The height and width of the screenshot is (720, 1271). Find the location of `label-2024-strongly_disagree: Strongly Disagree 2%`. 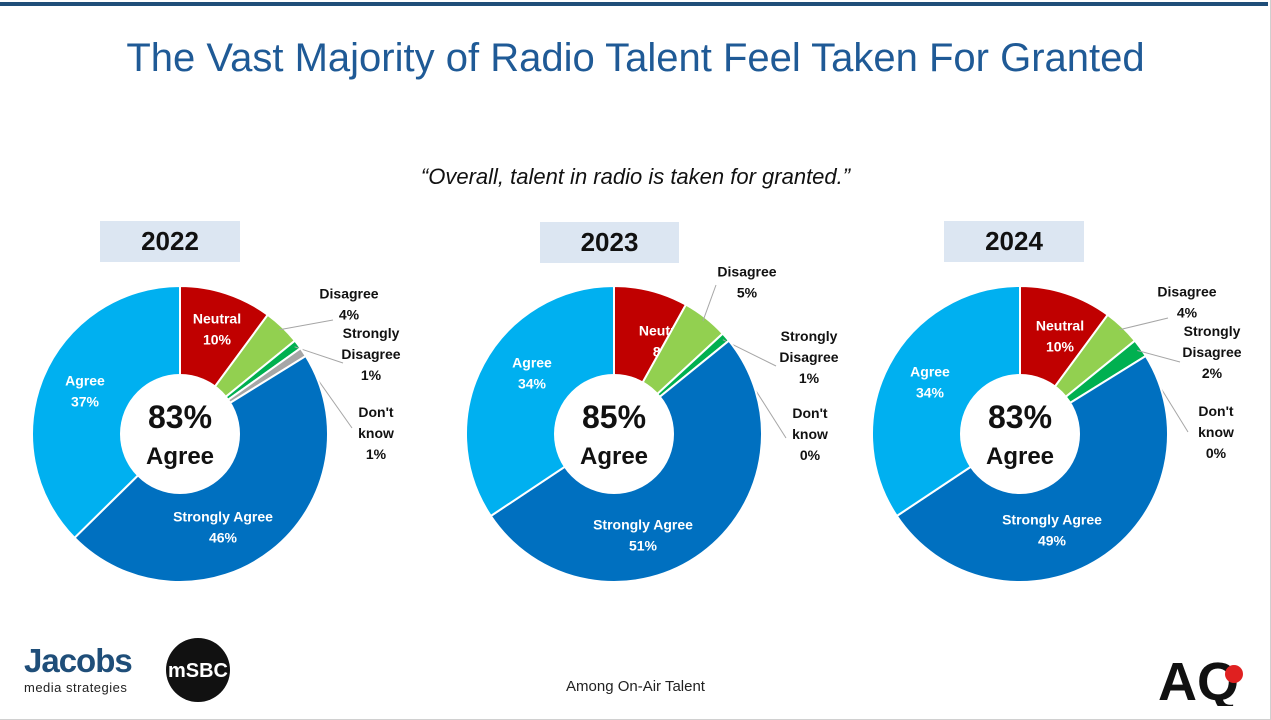

label-2024-strongly_disagree: Strongly Disagree 2% is located at coordinates (1211, 352).